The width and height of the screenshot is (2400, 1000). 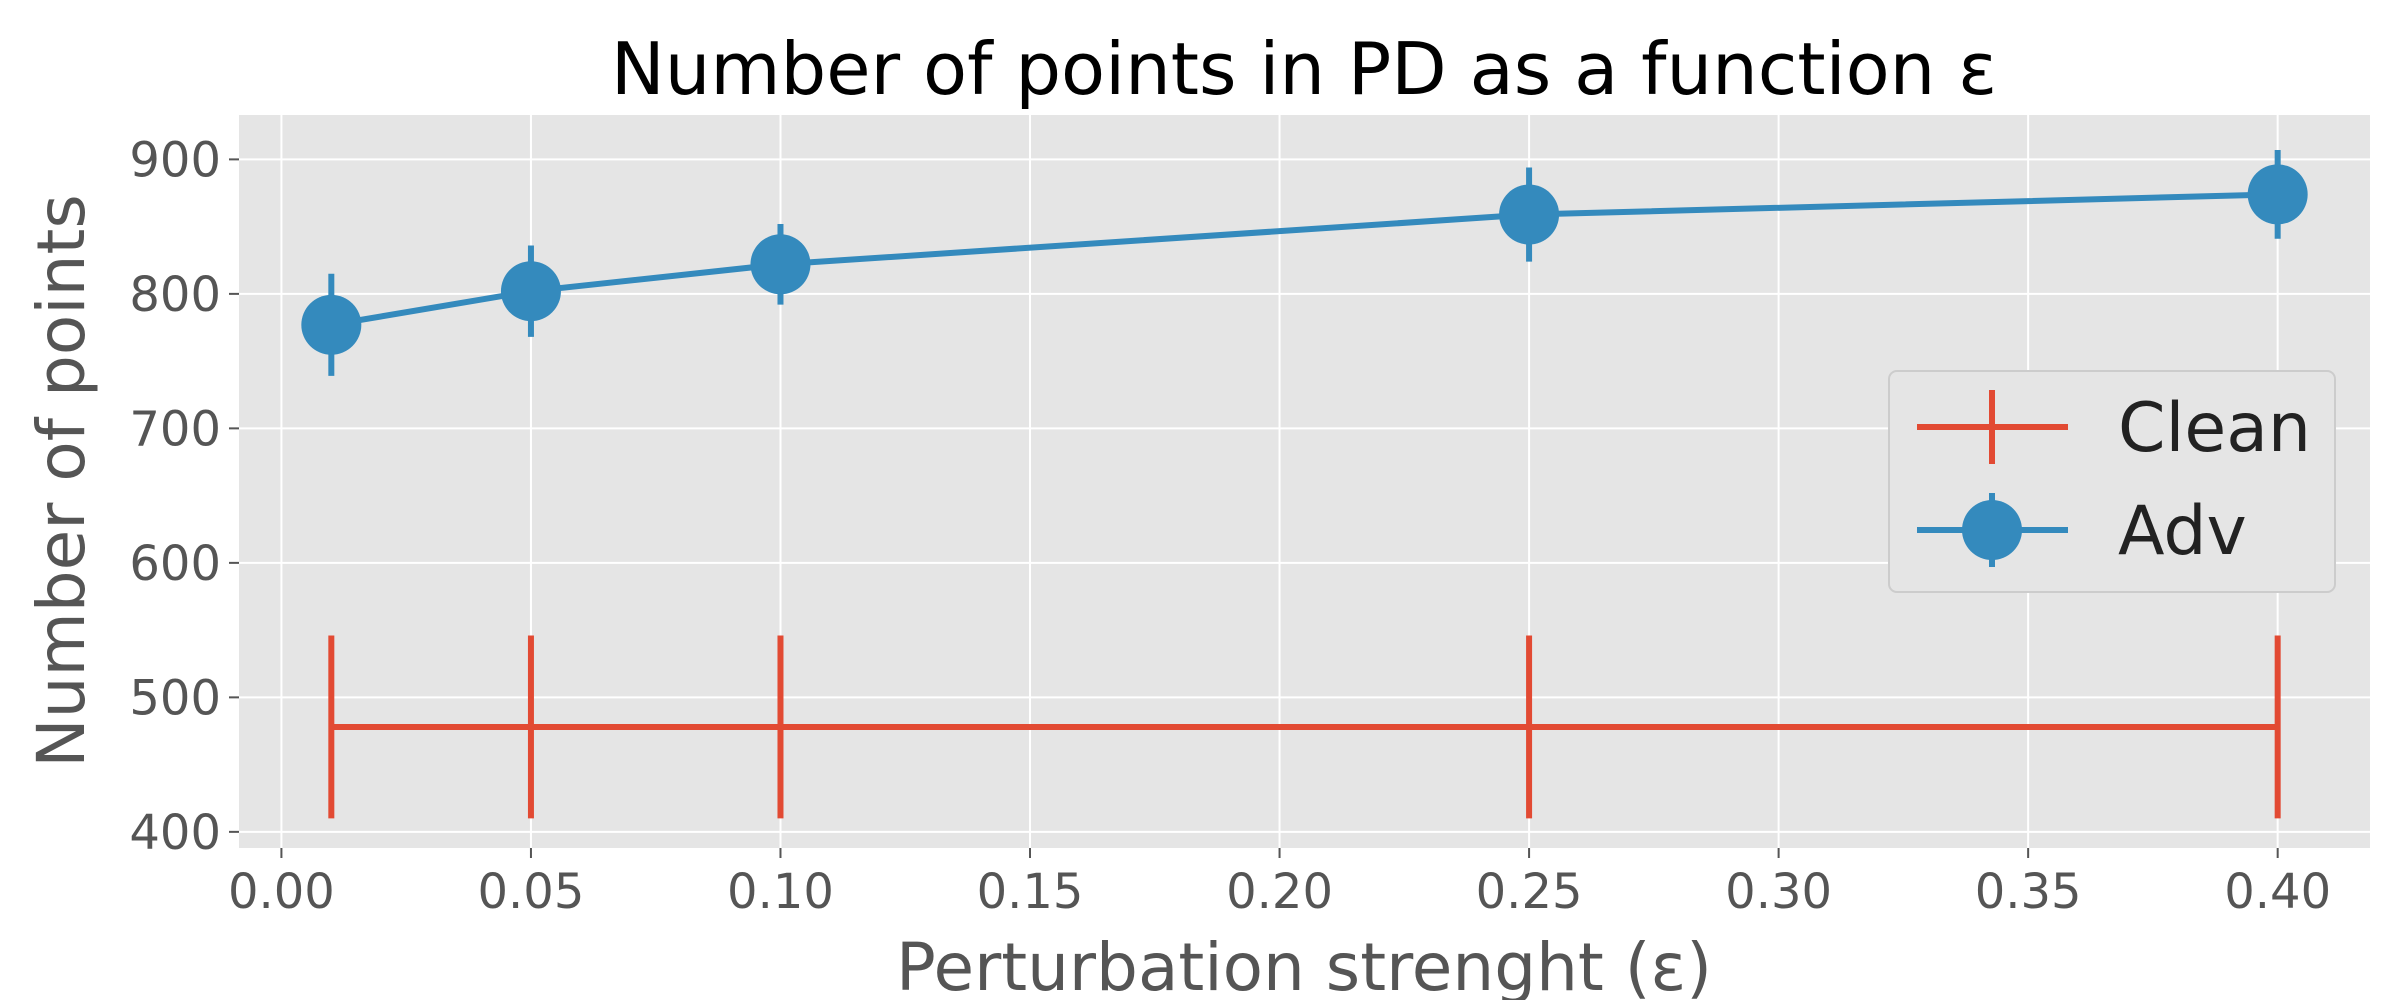 What do you see at coordinates (175, 698) in the screenshot?
I see `y-tick-label: 500` at bounding box center [175, 698].